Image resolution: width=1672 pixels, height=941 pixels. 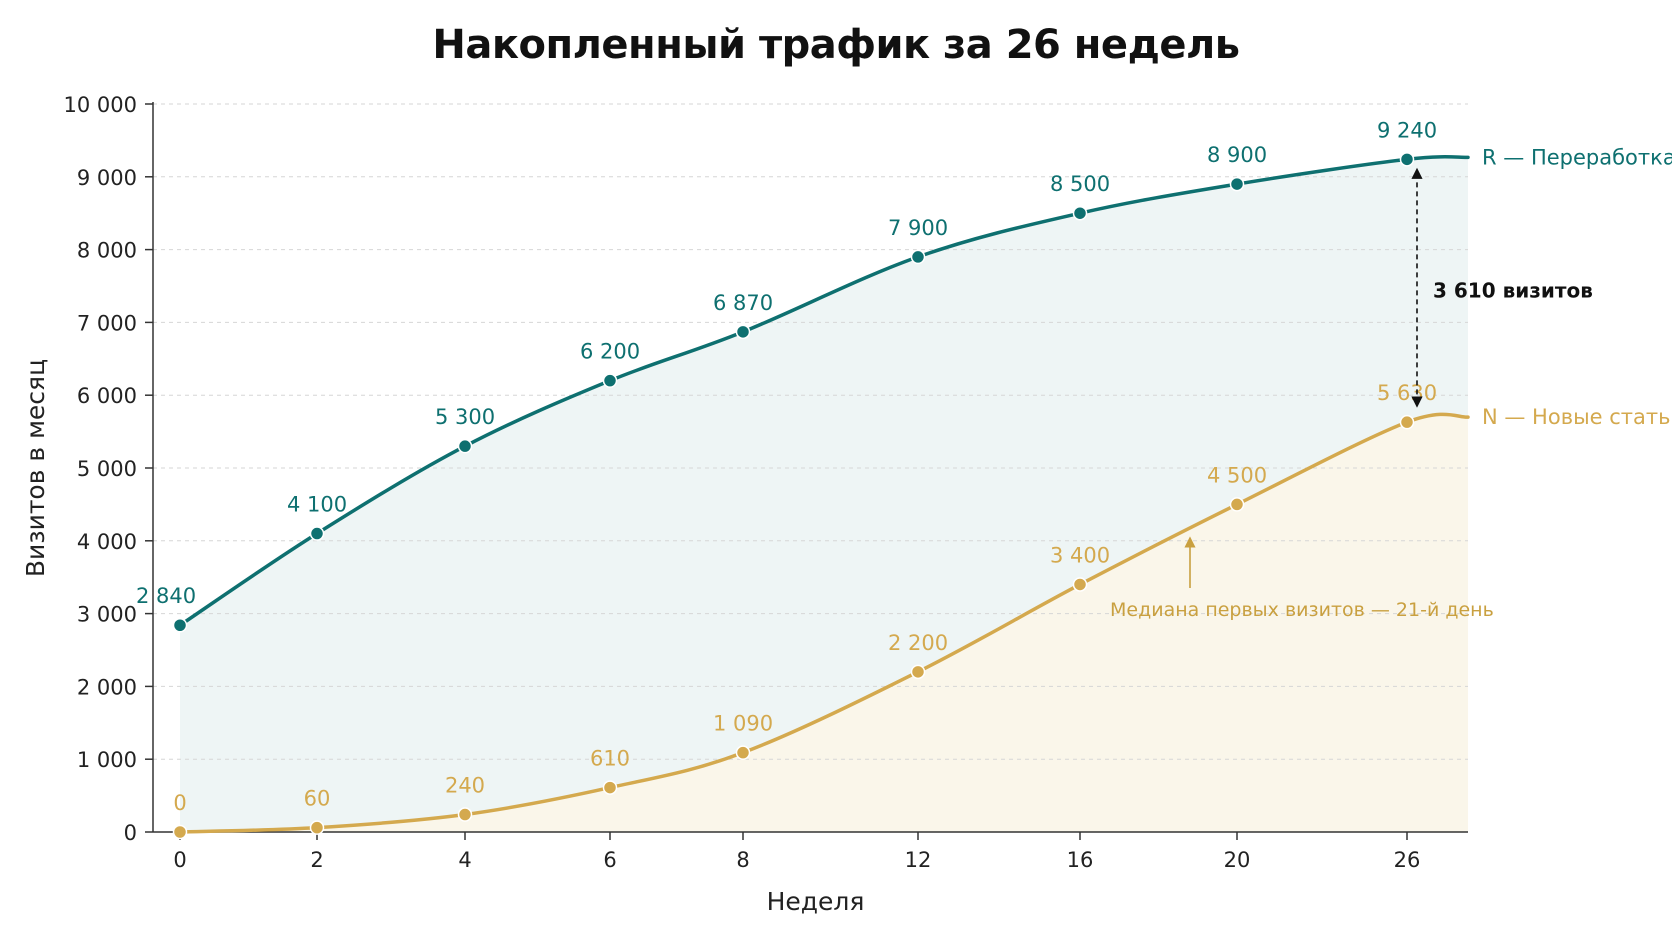 I want to click on x-tick-label-12: 12, so click(x=918, y=860).